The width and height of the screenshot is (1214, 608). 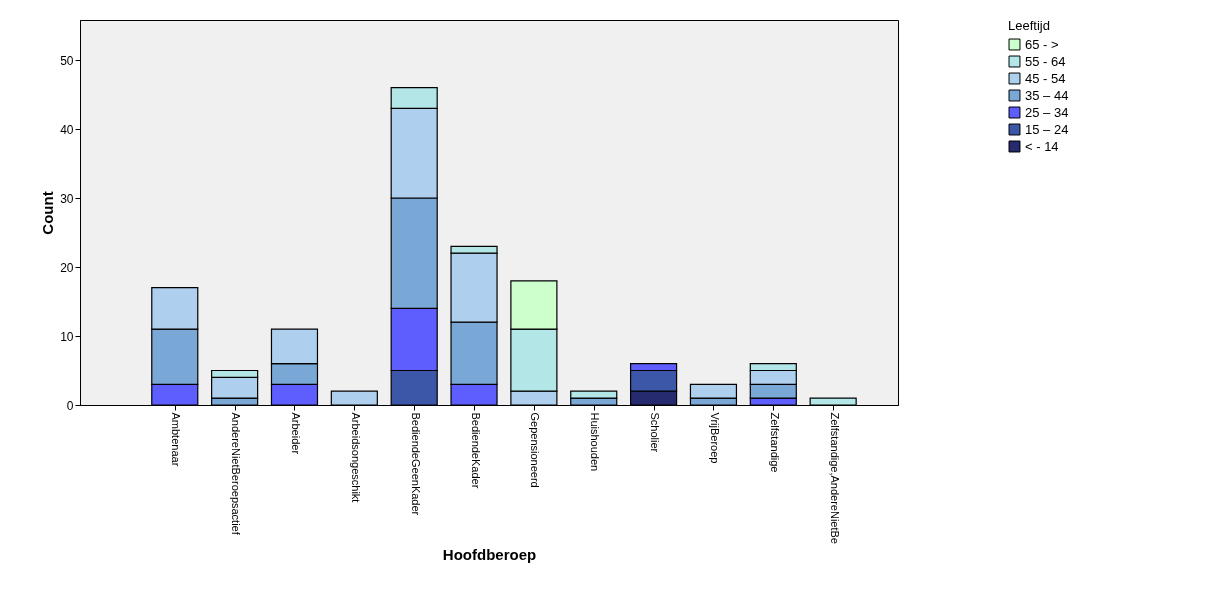 What do you see at coordinates (1045, 78) in the screenshot?
I see `legend-label: 45 - 54` at bounding box center [1045, 78].